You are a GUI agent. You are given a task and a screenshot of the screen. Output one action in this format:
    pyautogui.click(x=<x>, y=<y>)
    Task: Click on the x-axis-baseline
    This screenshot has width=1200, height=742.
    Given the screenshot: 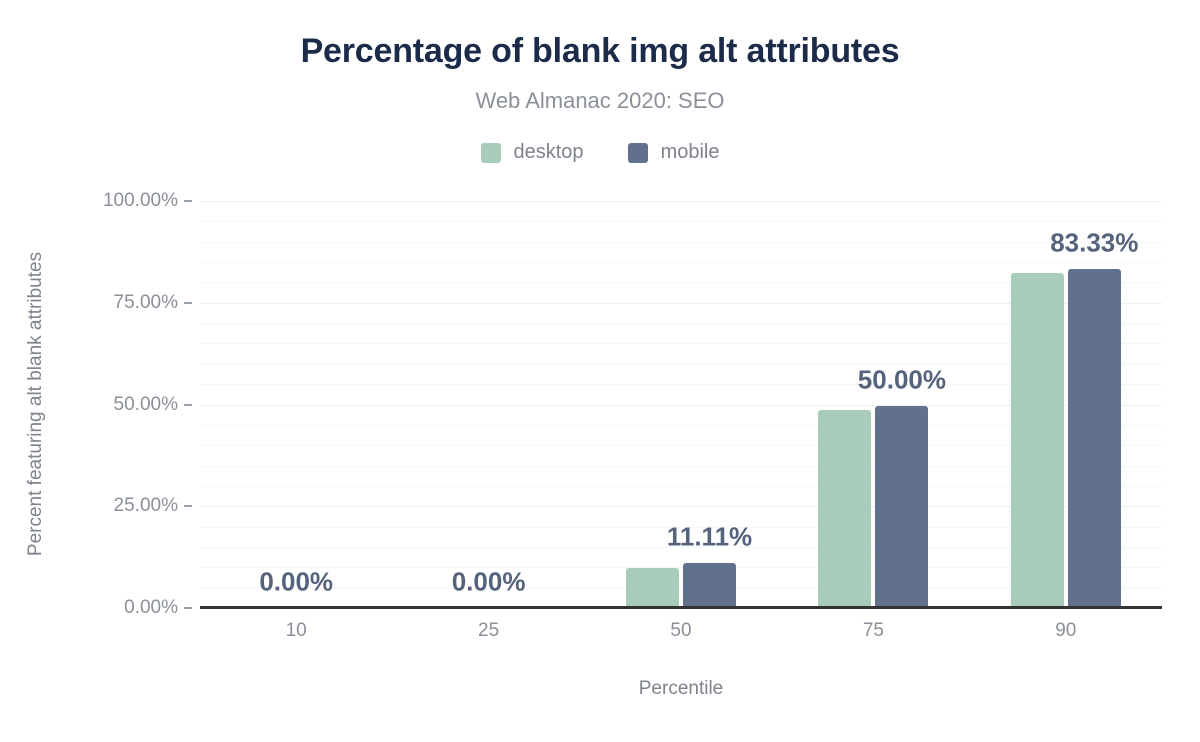 What is the action you would take?
    pyautogui.click(x=681, y=607)
    